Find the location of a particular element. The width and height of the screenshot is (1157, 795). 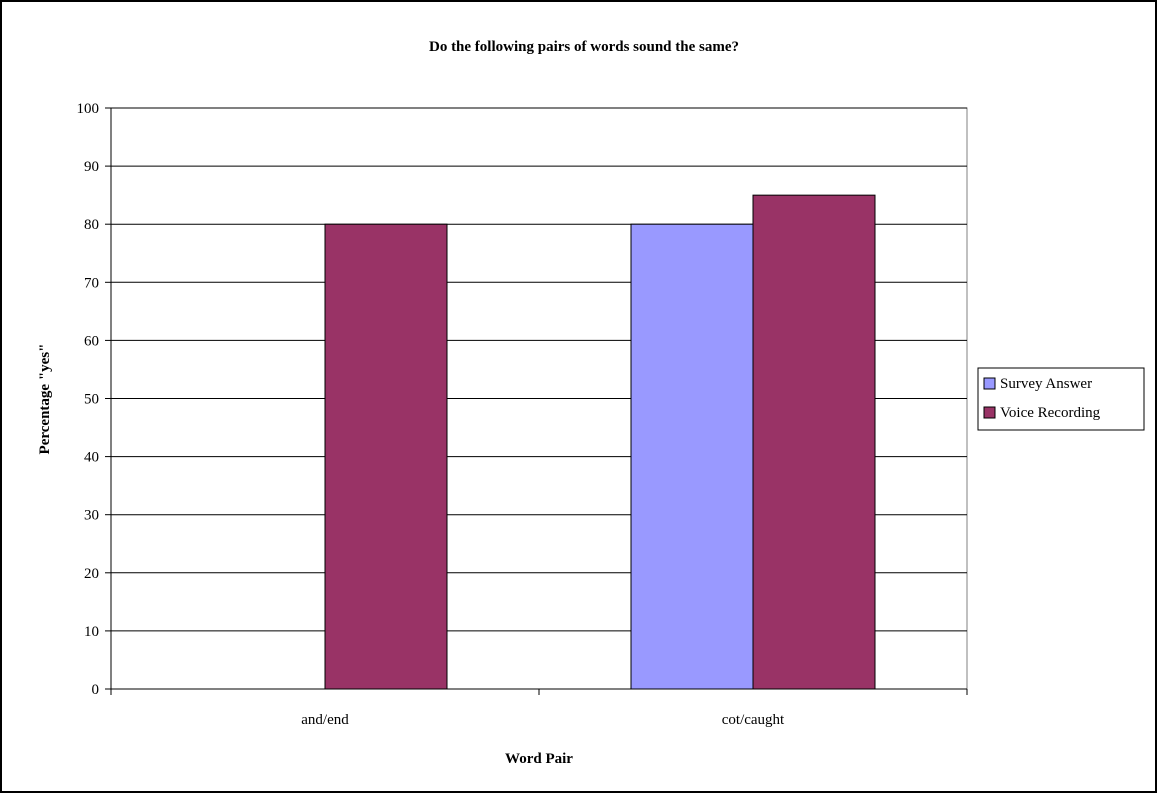

y-tick-label: 0 is located at coordinates (96, 690).